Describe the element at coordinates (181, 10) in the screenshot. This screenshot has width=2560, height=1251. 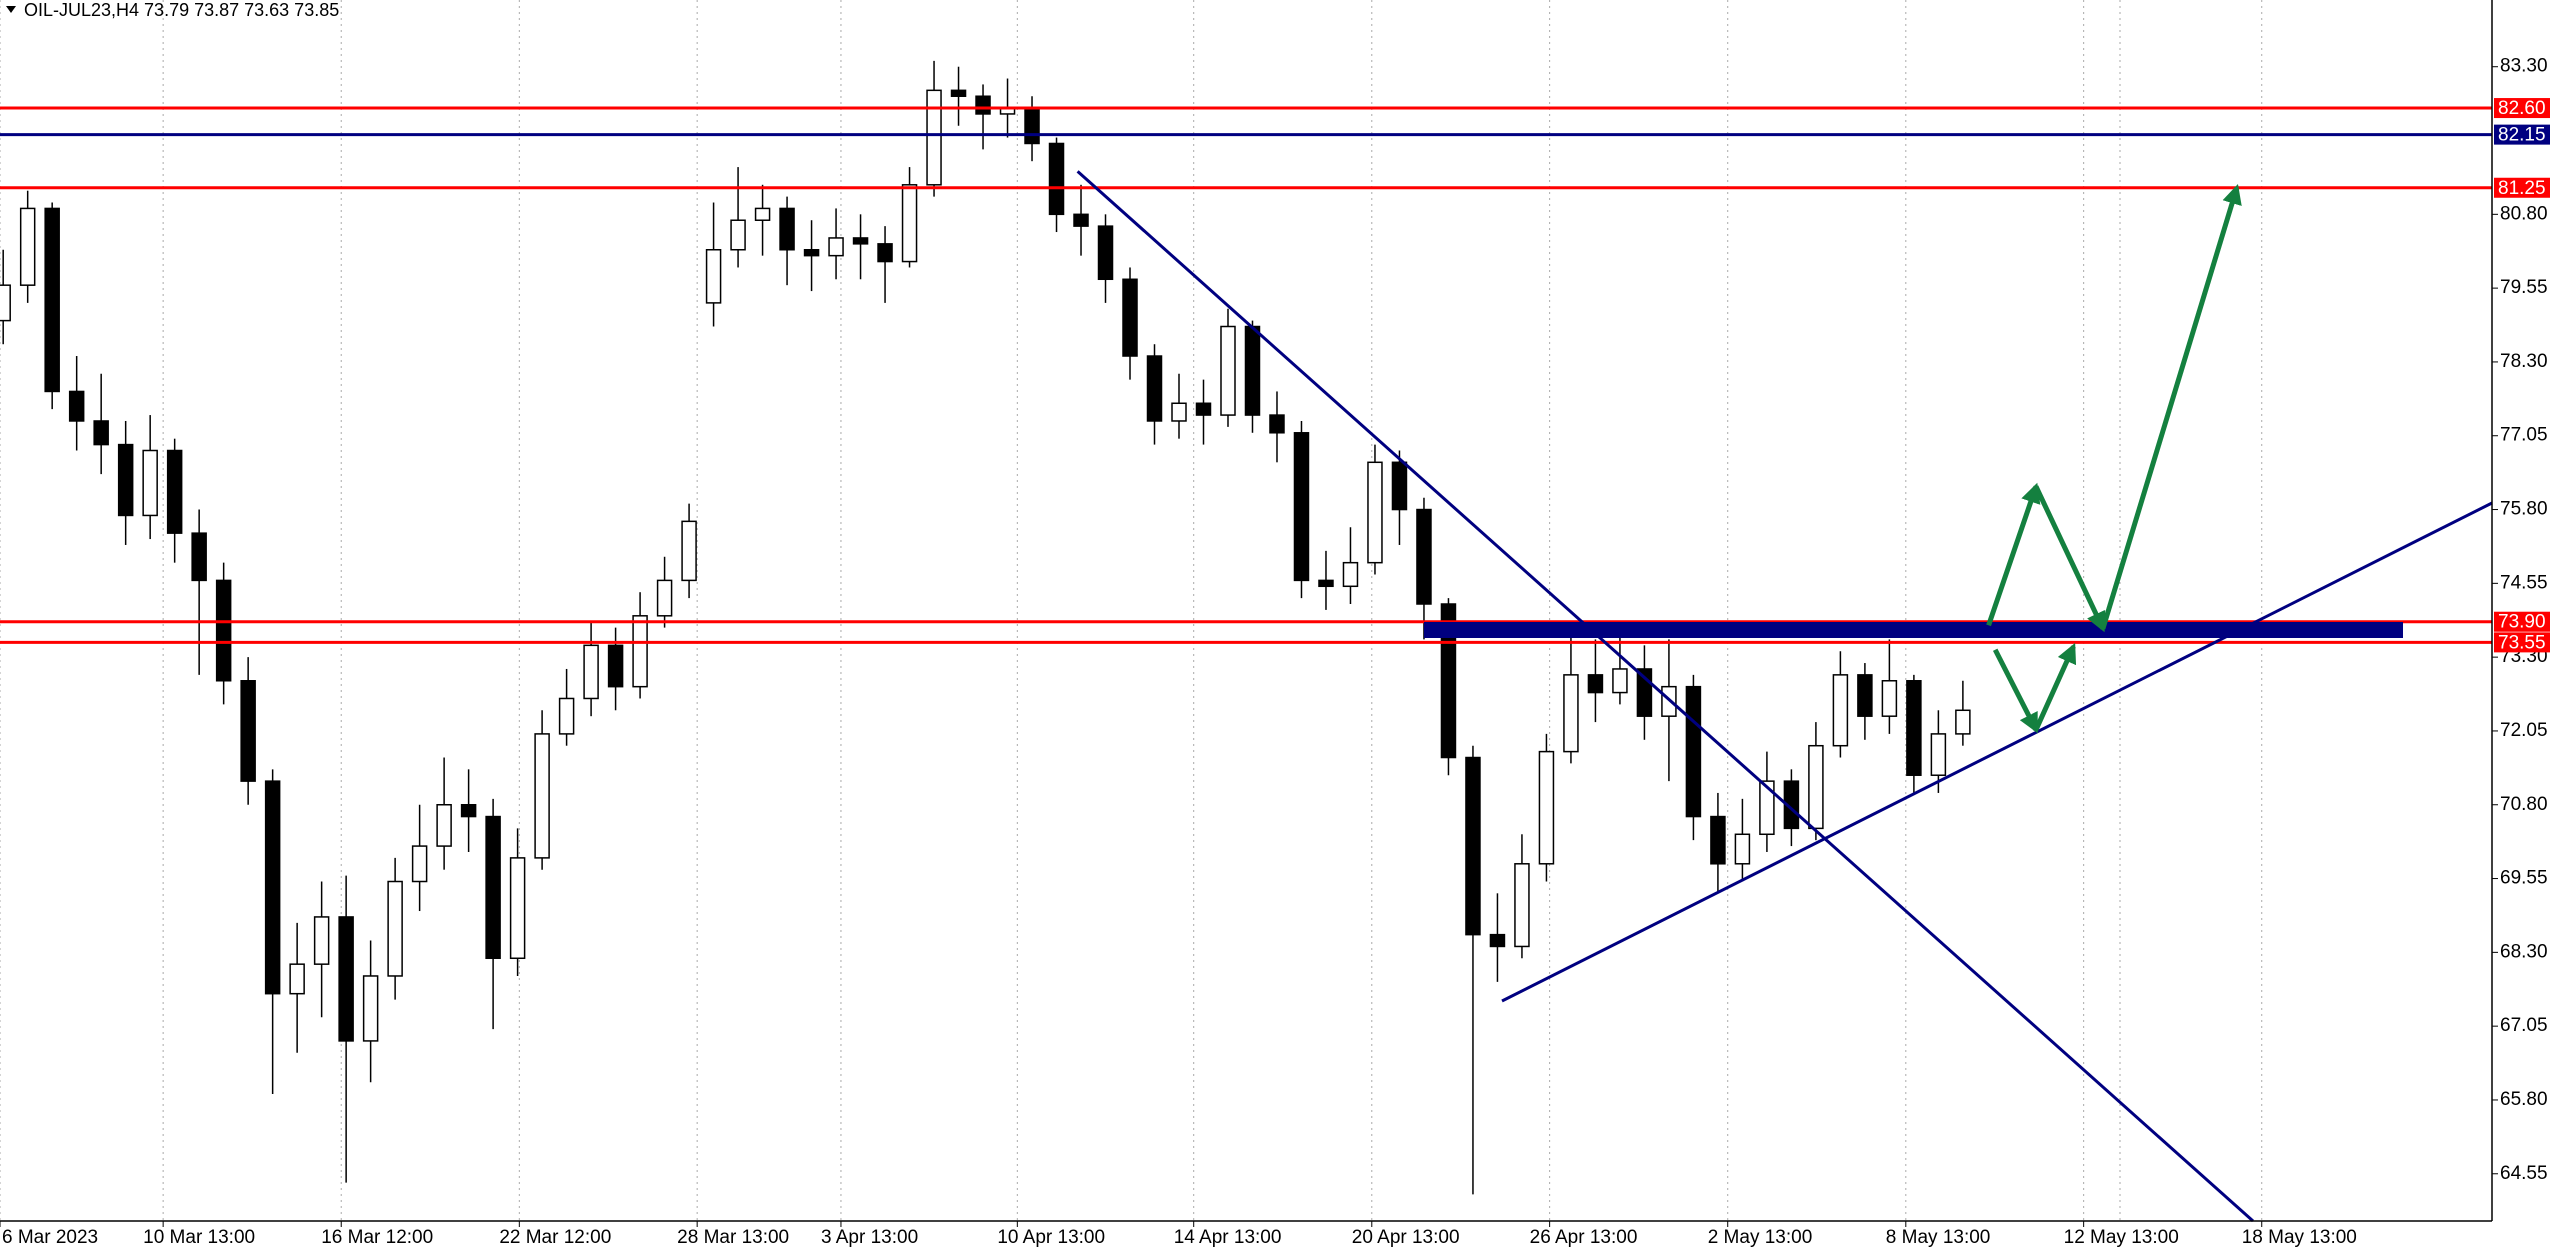
I see `chart-title: OIL-JUL23,H4 73.79 73.87 73.63 73.85` at that location.